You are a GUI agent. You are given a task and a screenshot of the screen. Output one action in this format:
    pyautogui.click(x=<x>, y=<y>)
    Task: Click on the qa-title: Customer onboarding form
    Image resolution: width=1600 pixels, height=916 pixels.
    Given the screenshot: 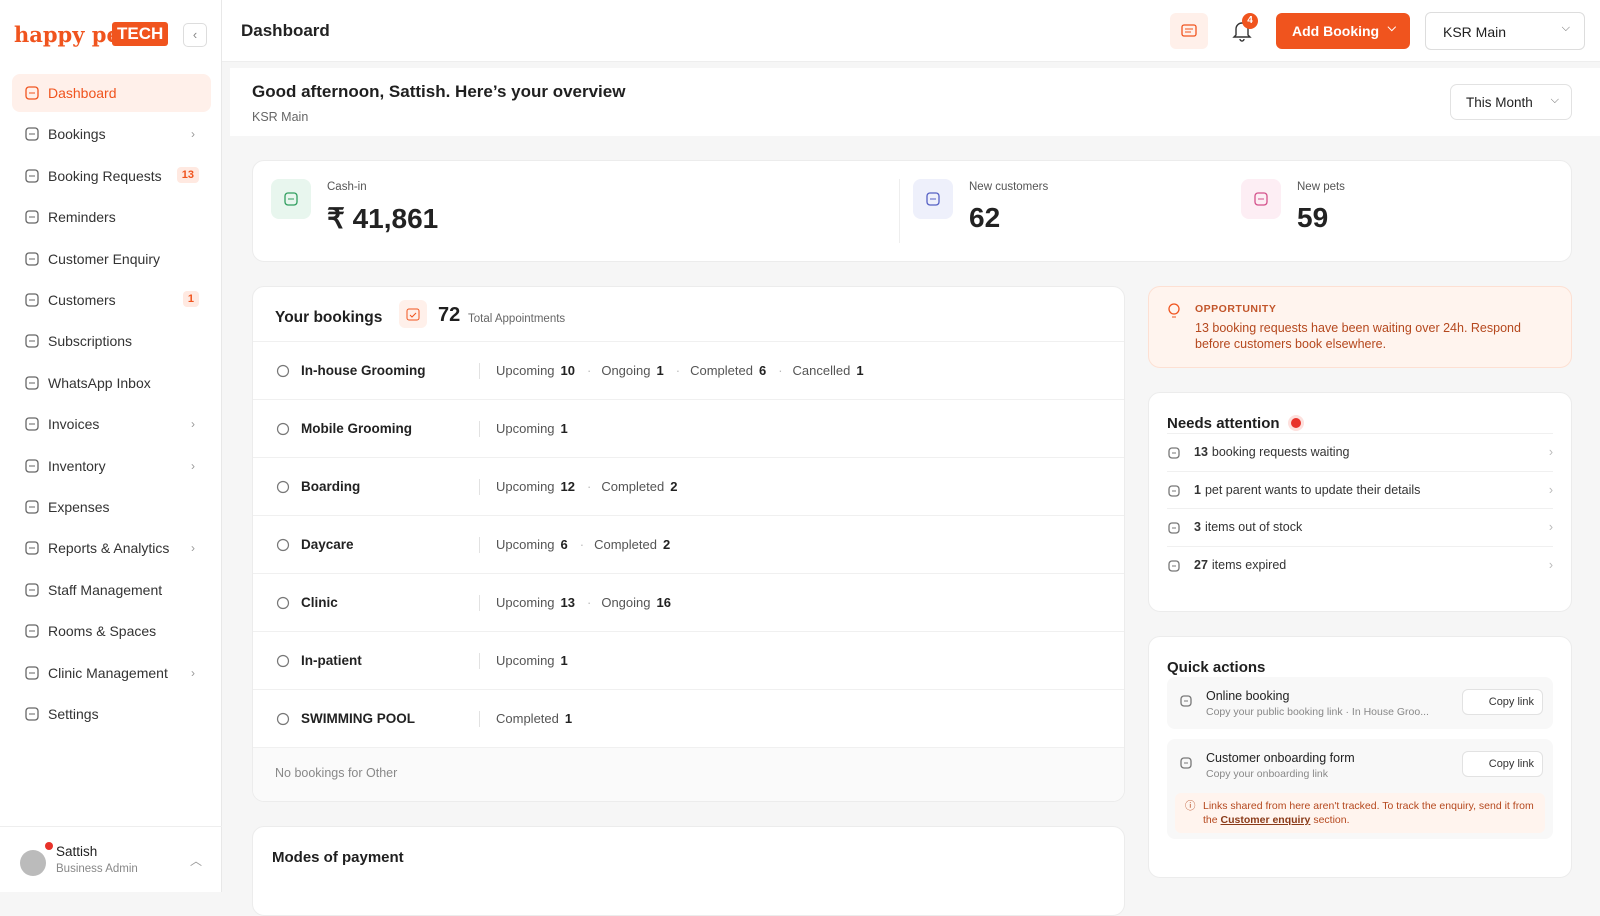 What is the action you would take?
    pyautogui.click(x=1280, y=758)
    